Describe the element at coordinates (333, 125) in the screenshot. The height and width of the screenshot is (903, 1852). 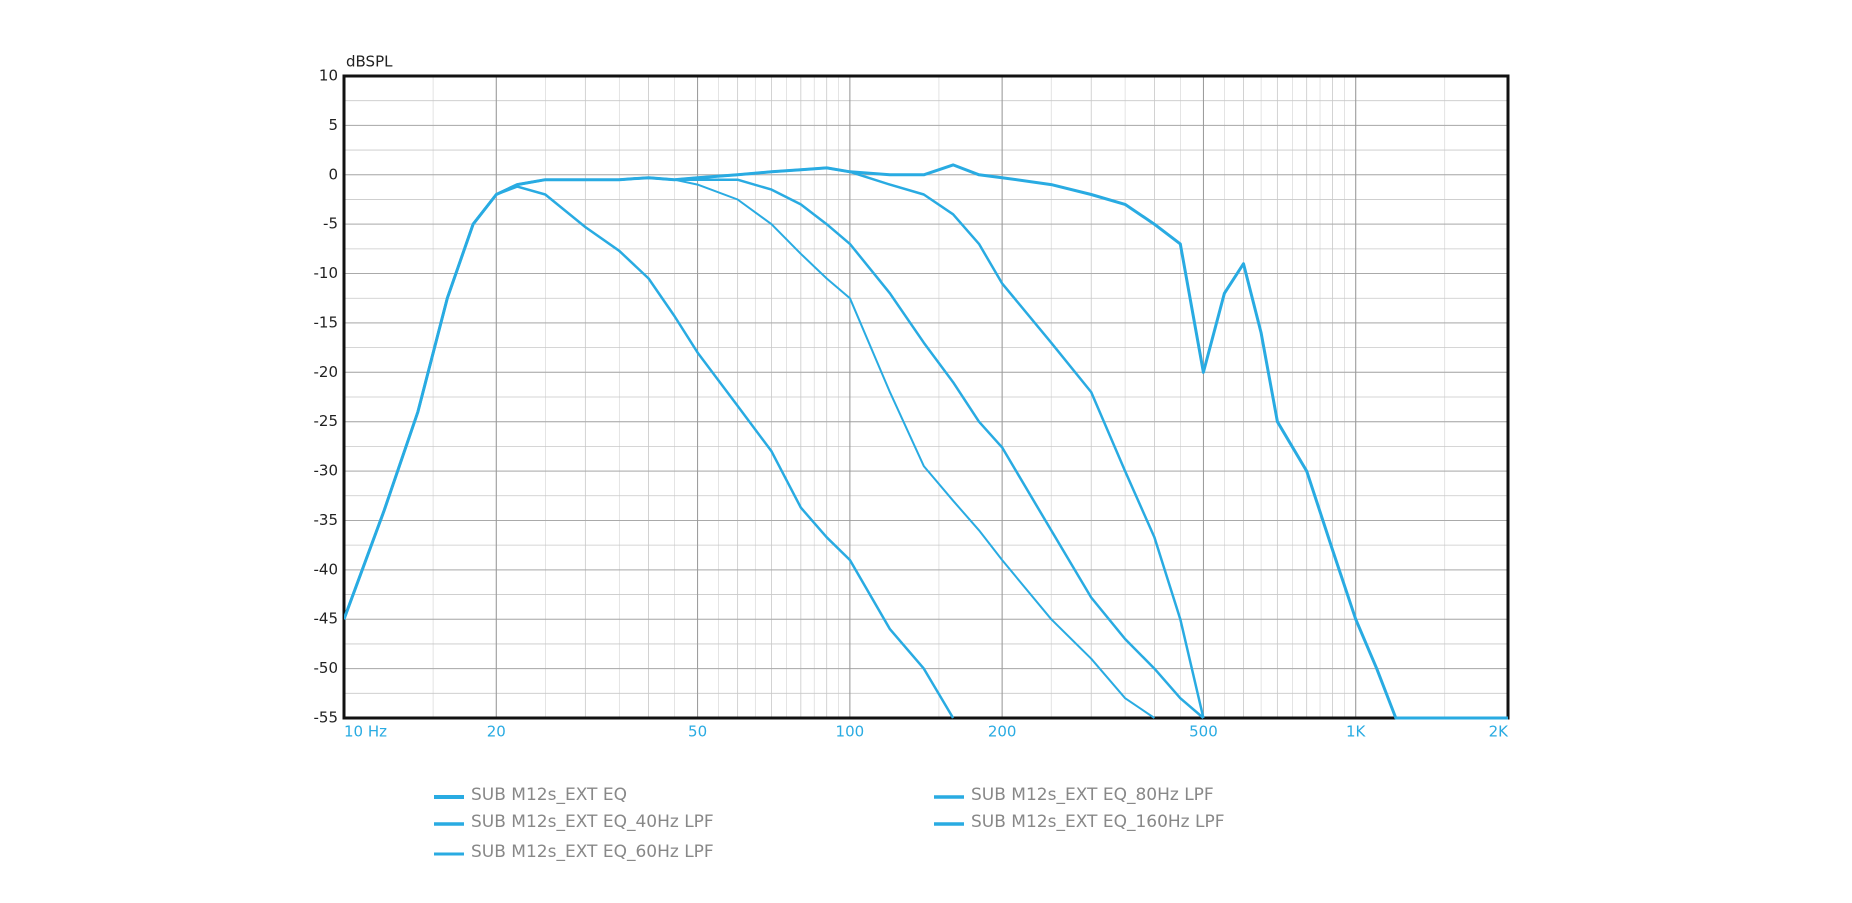
I see `y-tick-label: 5` at that location.